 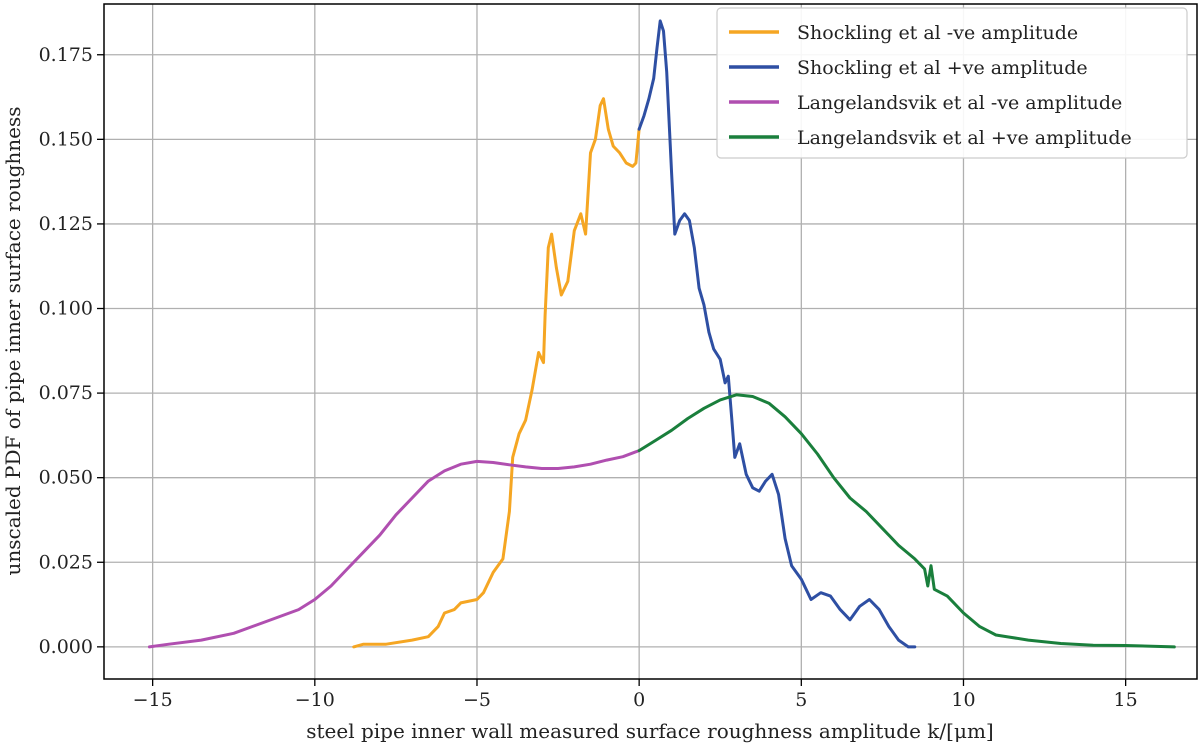 What do you see at coordinates (66, 139) in the screenshot?
I see `y-tick-label: 0.150` at bounding box center [66, 139].